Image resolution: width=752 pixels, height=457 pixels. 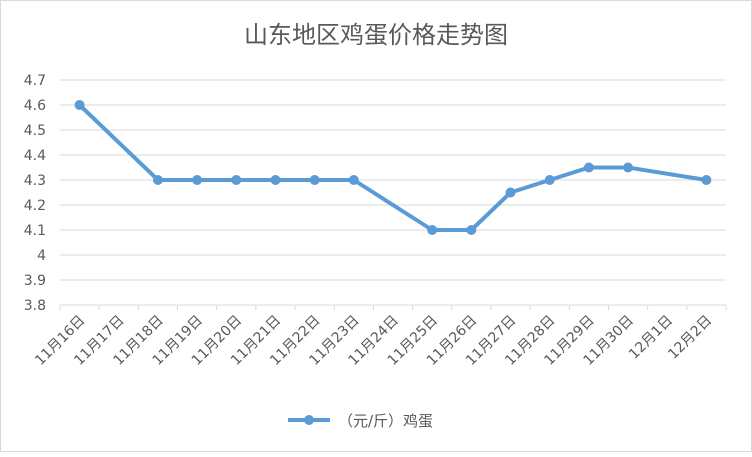 What do you see at coordinates (35, 181) in the screenshot?
I see `y-tick-label: 4.3` at bounding box center [35, 181].